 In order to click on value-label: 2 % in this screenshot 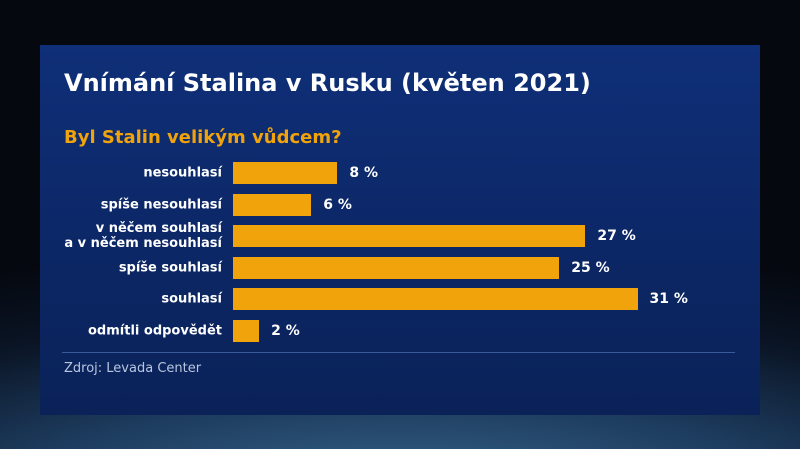, I will do `click(285, 331)`.